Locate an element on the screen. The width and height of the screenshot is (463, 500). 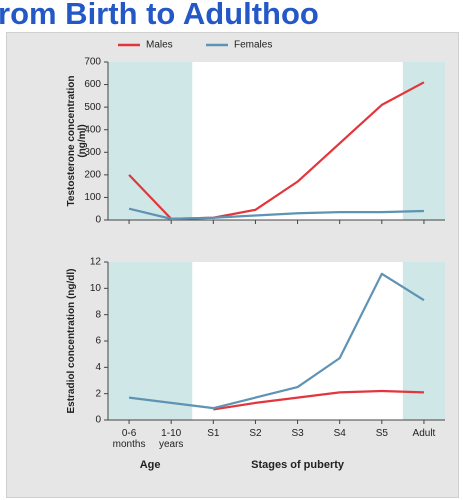
y-tick-label: 12 is located at coordinates (96, 262).